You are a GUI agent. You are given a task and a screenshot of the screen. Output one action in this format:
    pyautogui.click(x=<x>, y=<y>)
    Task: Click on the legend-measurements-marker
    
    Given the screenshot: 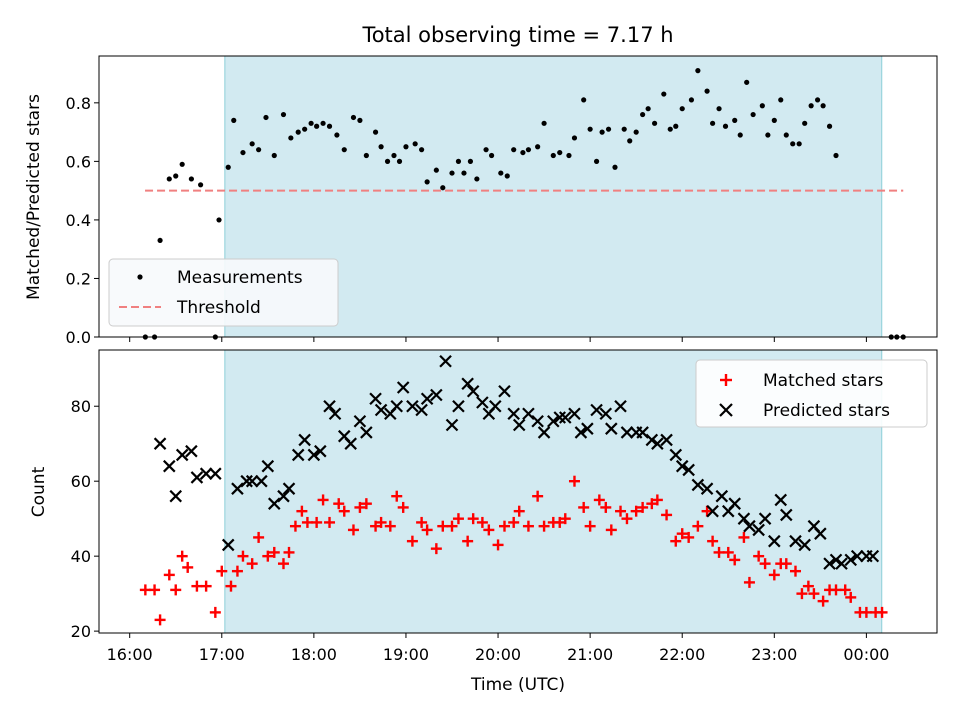 What is the action you would take?
    pyautogui.click(x=140, y=277)
    